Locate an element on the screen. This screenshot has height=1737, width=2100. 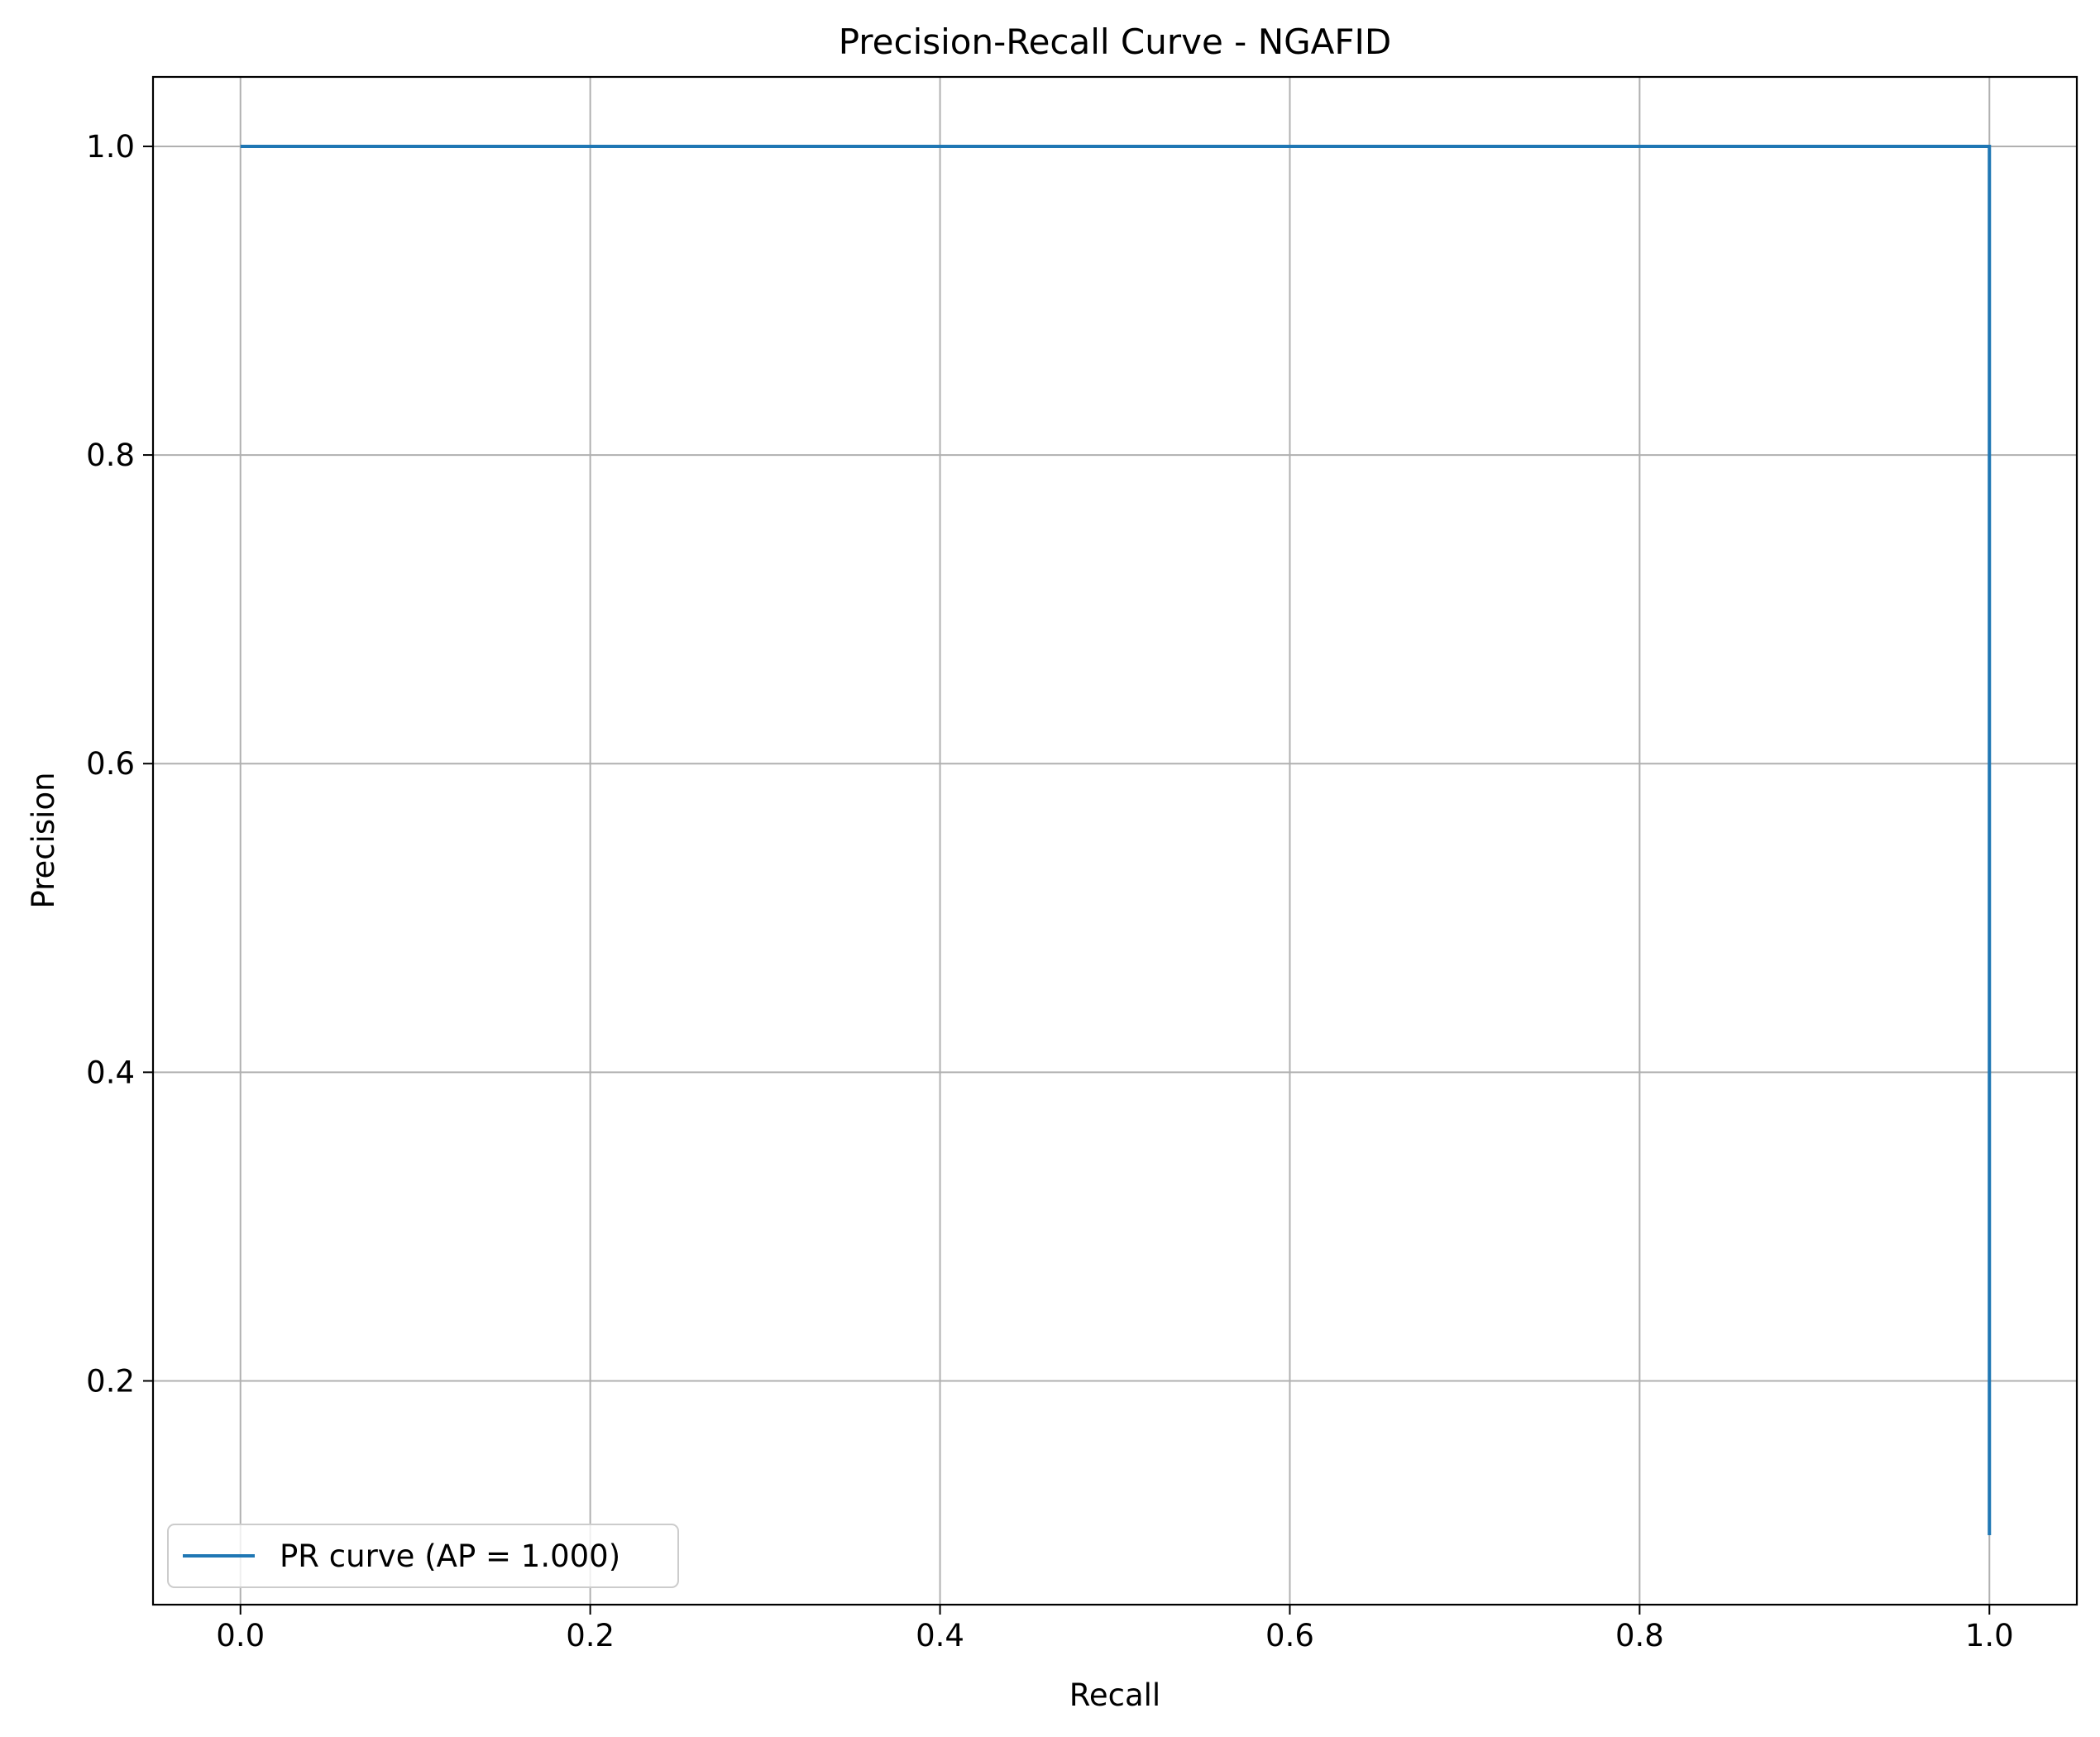
legend-box is located at coordinates (423, 1556).